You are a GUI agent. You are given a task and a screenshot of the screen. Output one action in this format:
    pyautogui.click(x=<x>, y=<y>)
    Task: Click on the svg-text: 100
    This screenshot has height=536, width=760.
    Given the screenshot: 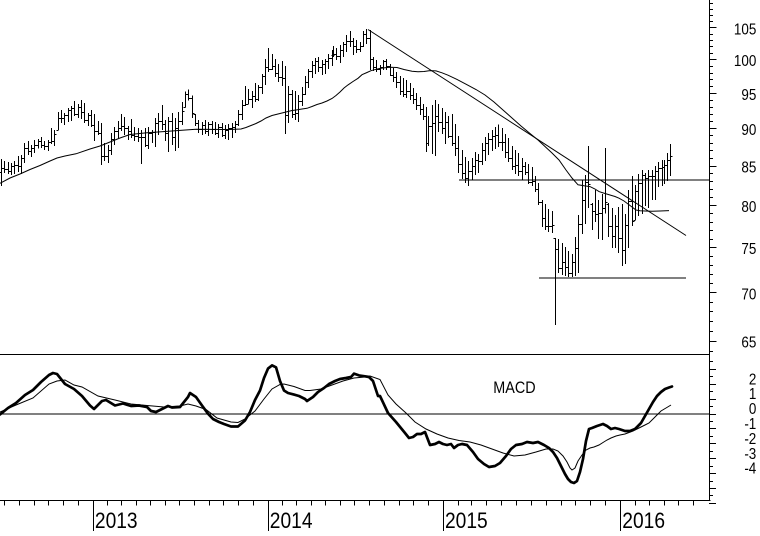 What is the action you would take?
    pyautogui.click(x=745, y=61)
    